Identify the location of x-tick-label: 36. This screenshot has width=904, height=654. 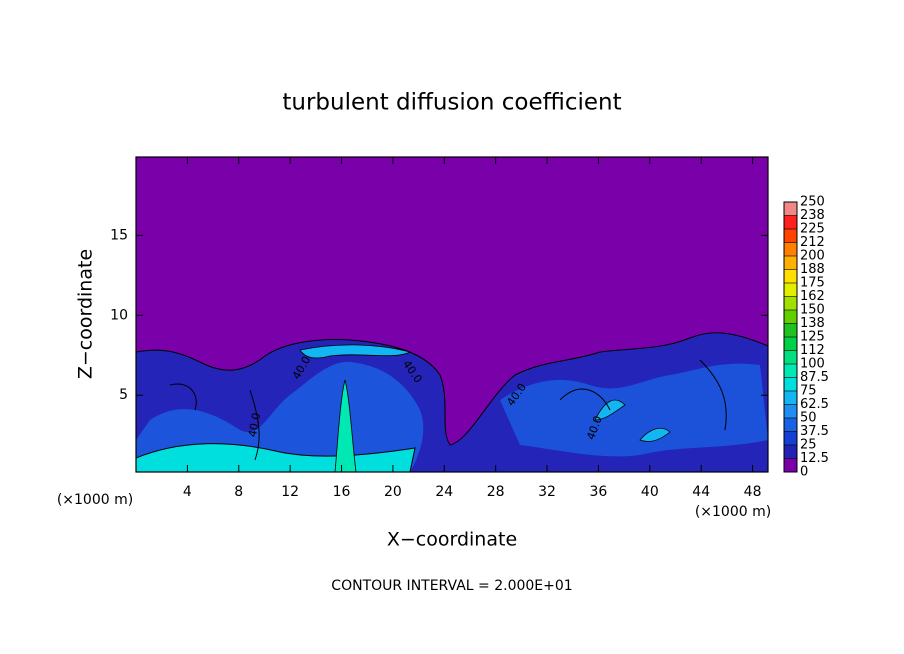
(599, 492).